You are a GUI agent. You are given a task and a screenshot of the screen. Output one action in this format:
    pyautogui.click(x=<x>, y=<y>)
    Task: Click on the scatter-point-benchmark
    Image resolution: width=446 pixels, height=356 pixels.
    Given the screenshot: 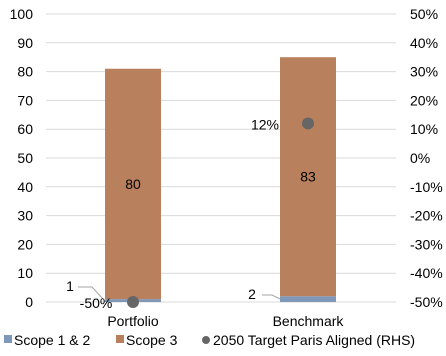 What is the action you would take?
    pyautogui.click(x=308, y=123)
    